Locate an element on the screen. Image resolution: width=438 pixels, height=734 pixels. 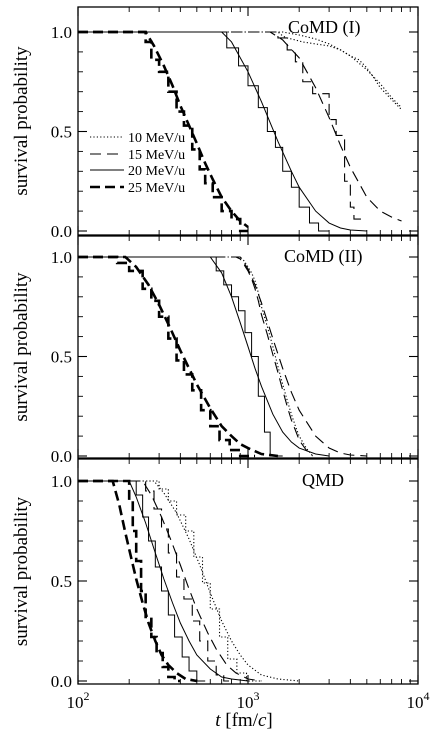
legend-label: 20 MeV/u is located at coordinates (156, 171).